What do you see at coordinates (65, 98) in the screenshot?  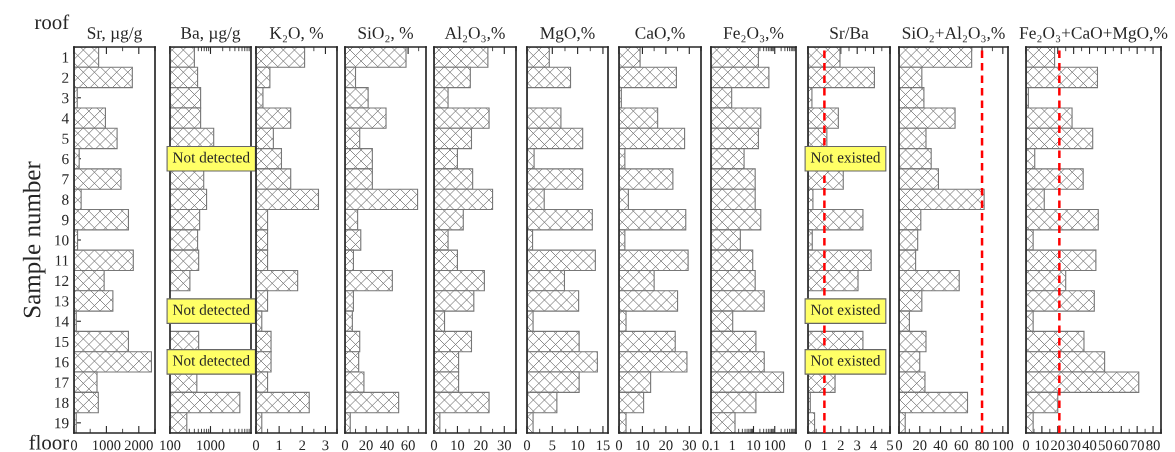 I see `y-tick-label: 3` at bounding box center [65, 98].